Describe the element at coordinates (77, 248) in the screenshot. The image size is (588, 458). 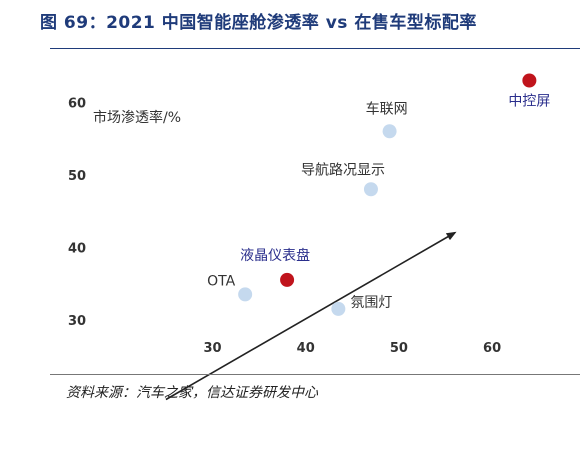
I see `y-tick-label: 40` at that location.